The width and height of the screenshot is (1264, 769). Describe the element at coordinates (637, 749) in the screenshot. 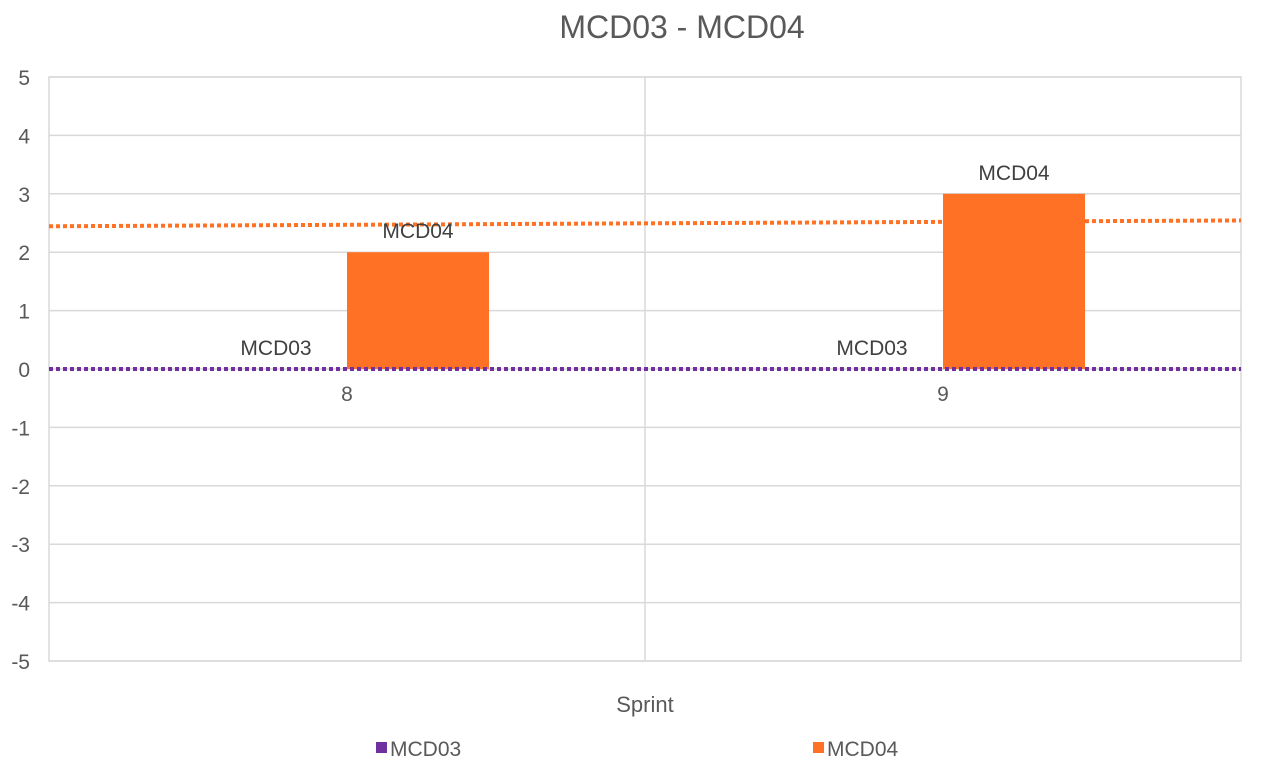

I see `legend: MCD03 MCD04` at that location.